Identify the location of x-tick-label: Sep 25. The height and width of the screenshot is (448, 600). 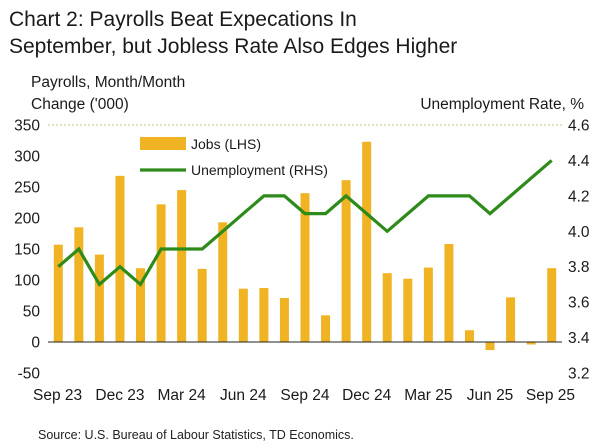
(550, 395).